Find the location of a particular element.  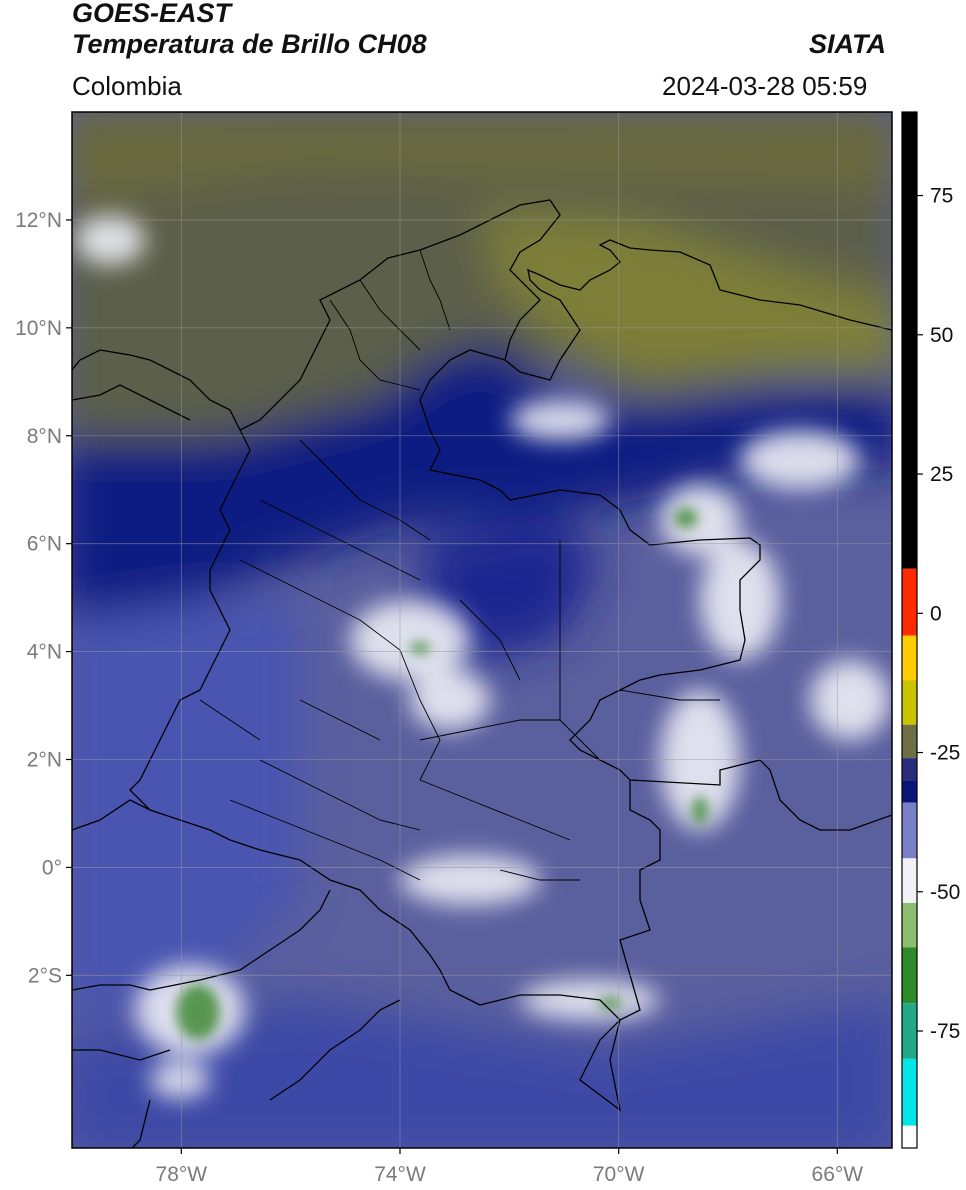

lat-tick-label: 0° is located at coordinates (52, 867).